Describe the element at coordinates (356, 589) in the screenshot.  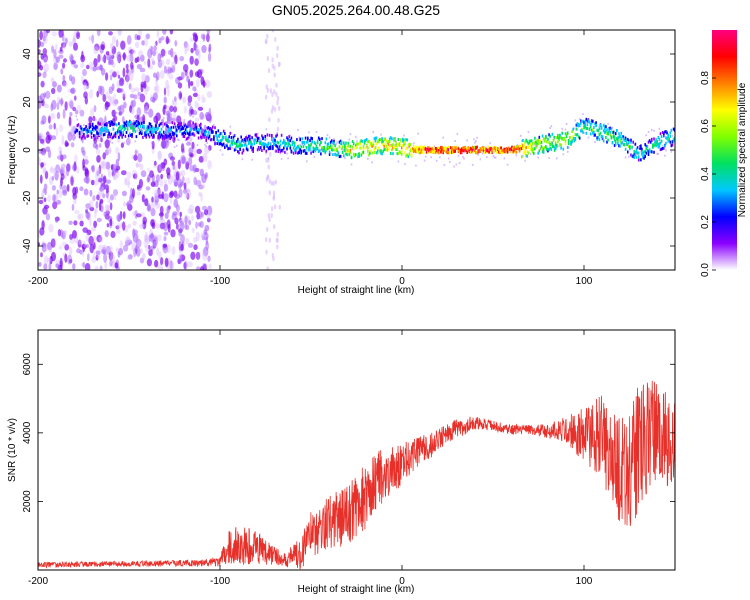
I see `snr-xlabel: Height of straight line (km)` at that location.